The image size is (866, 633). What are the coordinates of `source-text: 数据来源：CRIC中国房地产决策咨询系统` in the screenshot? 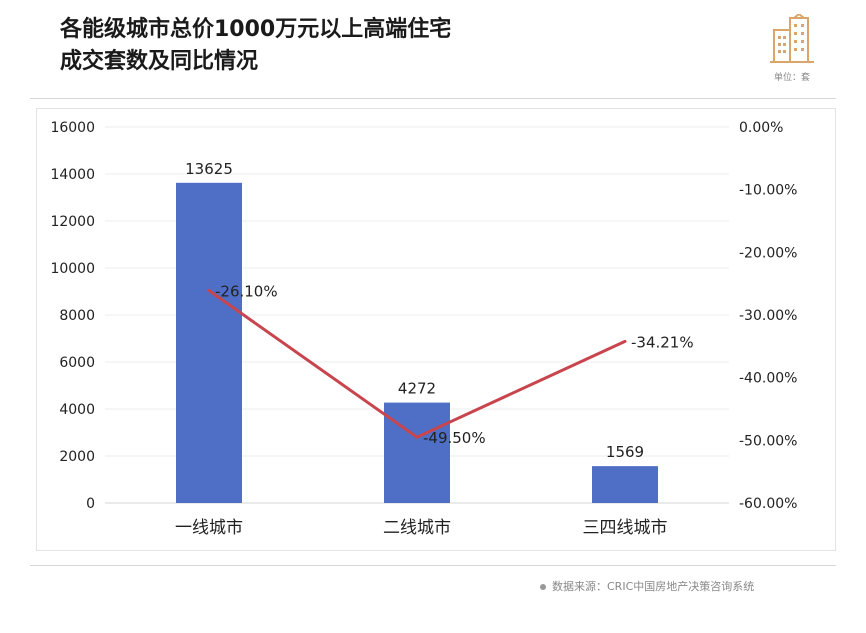 It's located at (653, 586).